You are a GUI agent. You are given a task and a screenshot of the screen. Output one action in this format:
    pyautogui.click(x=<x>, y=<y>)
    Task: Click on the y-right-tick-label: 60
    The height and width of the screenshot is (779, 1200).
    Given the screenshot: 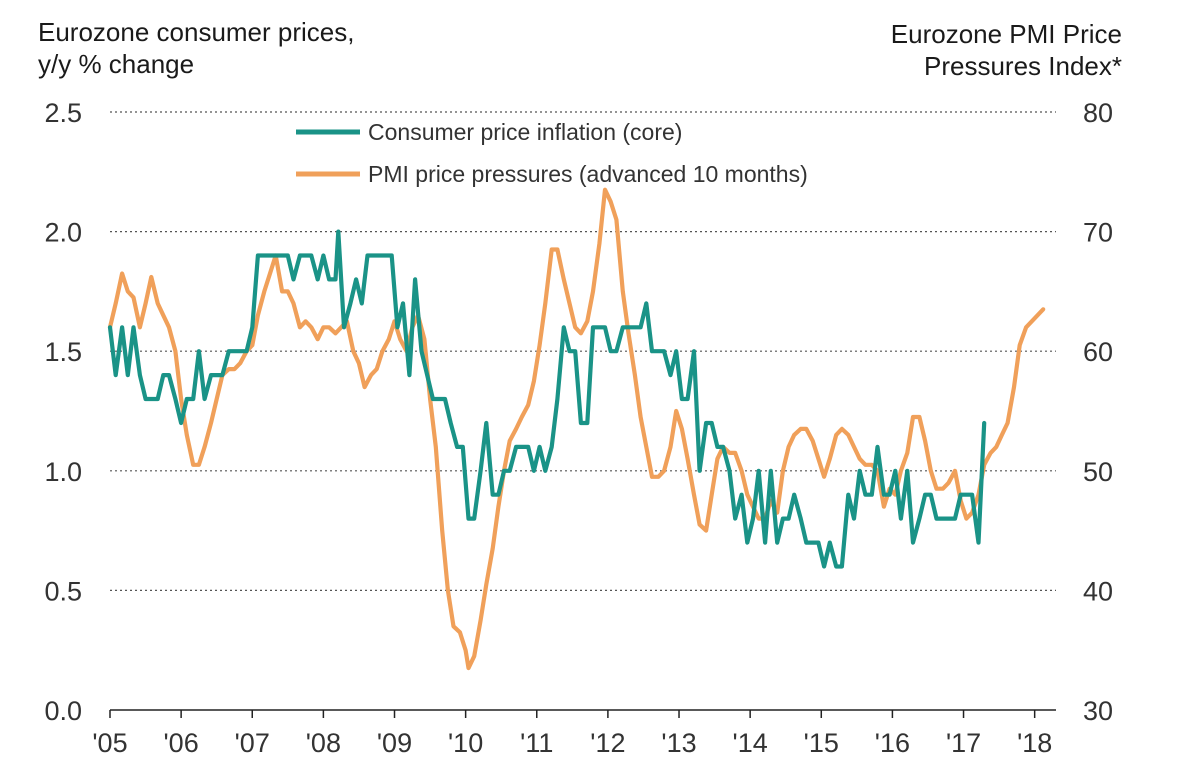 What is the action you would take?
    pyautogui.click(x=1098, y=352)
    